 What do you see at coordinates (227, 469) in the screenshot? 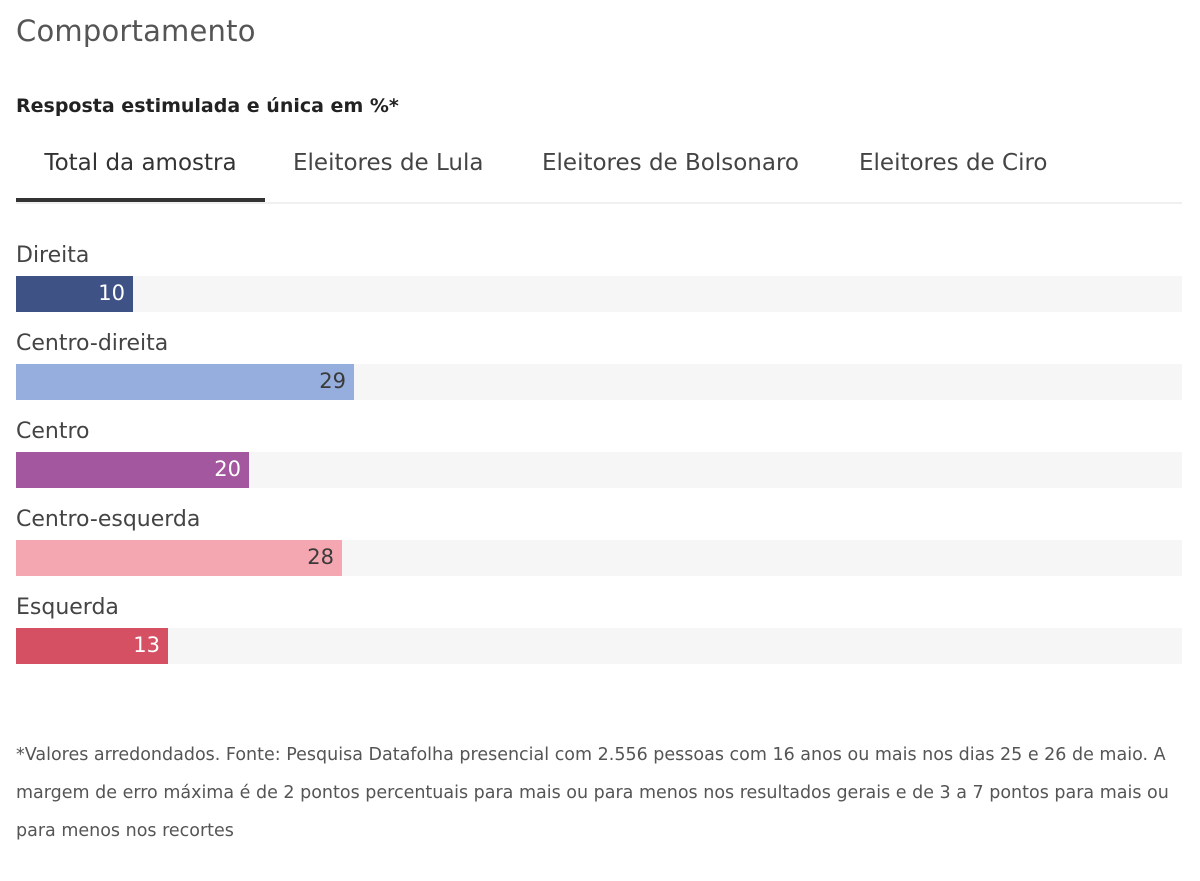
I see `bar-value-label: 20` at bounding box center [227, 469].